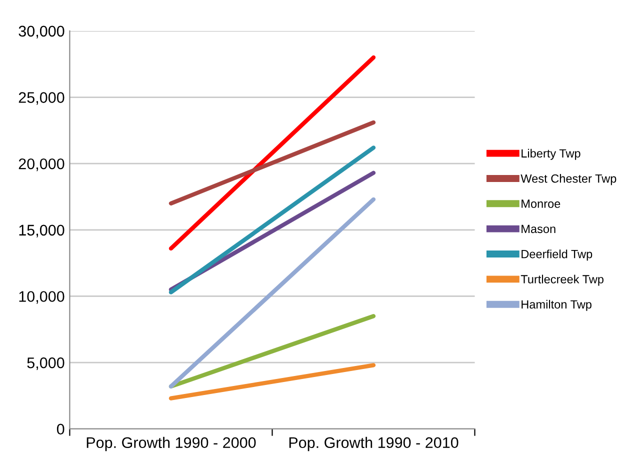 This screenshot has height=476, width=628. Describe the element at coordinates (539, 229) in the screenshot. I see `legend-label: Mason` at that location.